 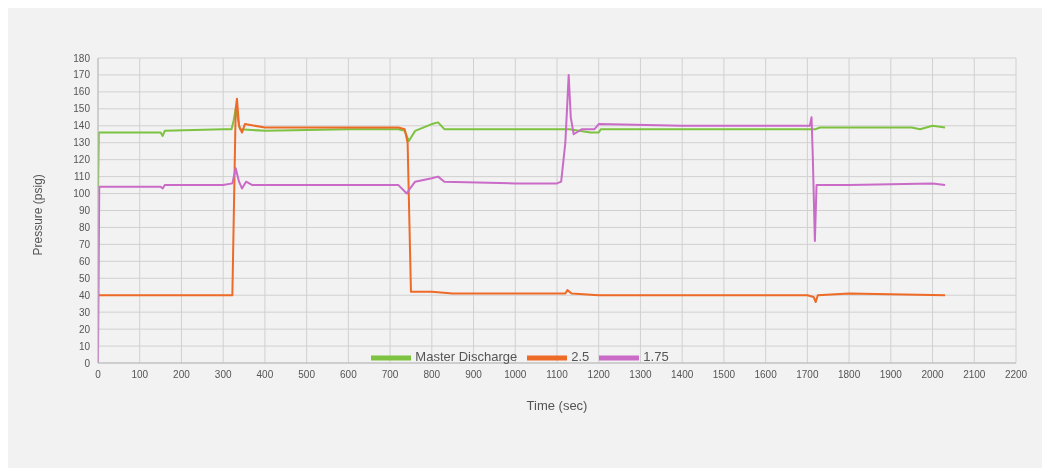 What do you see at coordinates (140, 375) in the screenshot?
I see `x-tick-label: 100` at bounding box center [140, 375].